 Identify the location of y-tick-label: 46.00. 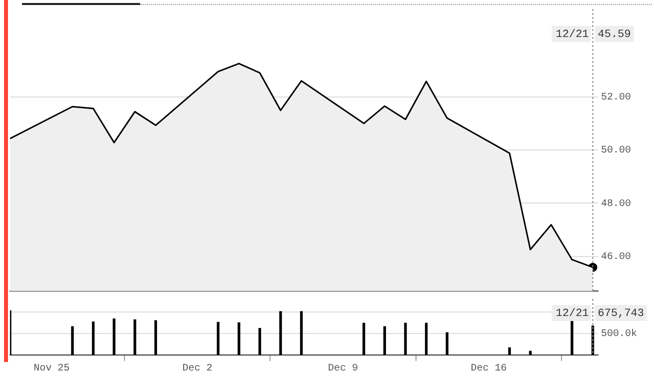
(616, 258).